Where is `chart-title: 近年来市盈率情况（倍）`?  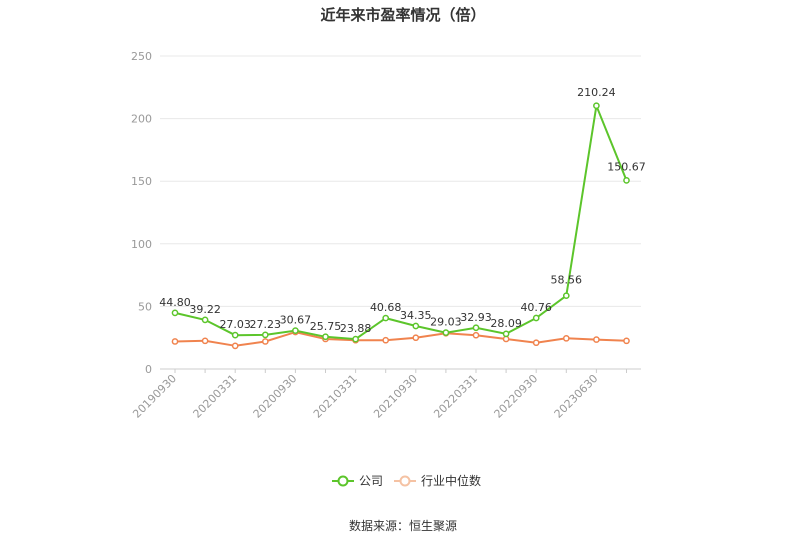 chart-title: 近年来市盈率情况（倍） is located at coordinates (402, 15).